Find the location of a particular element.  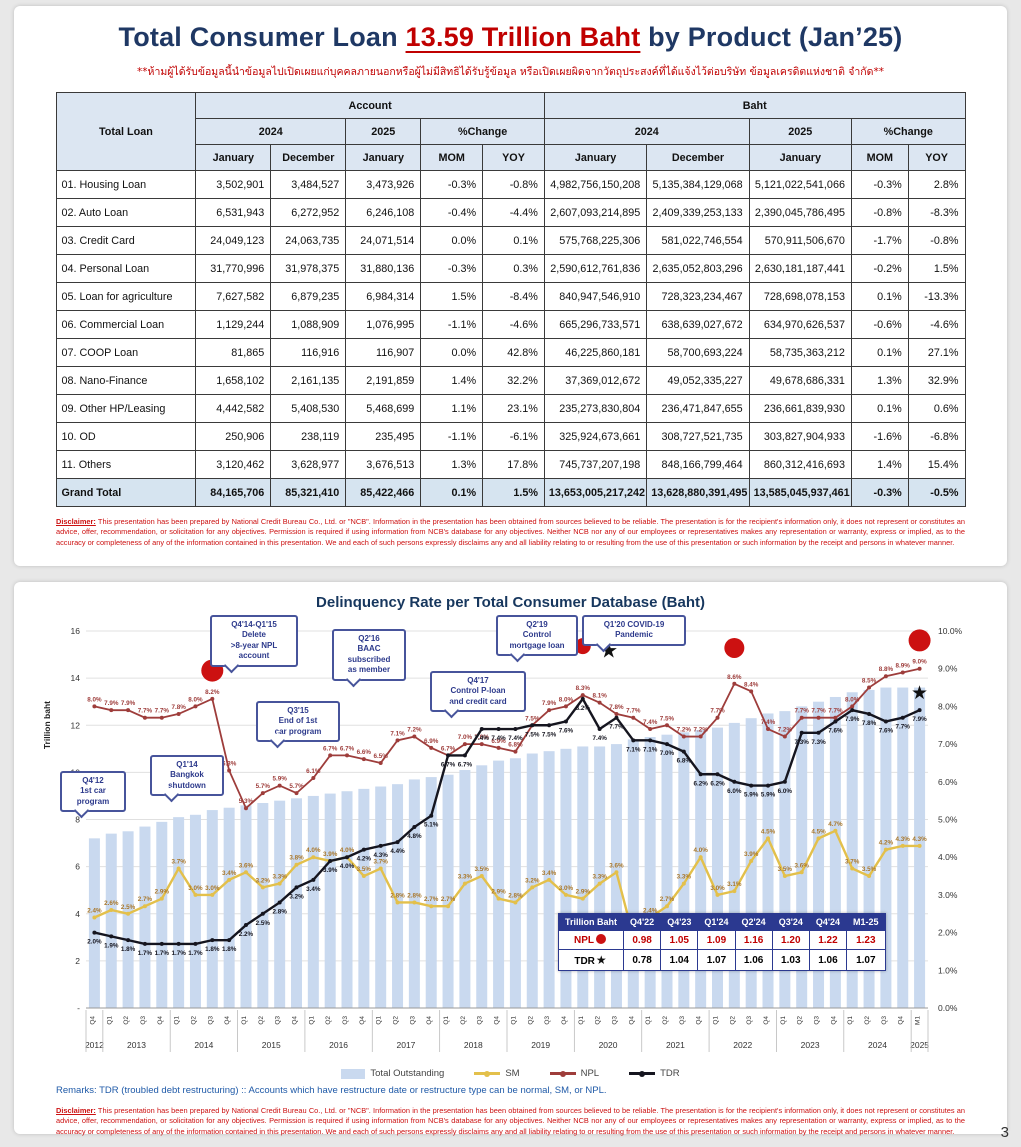

svg-text: 4.3% is located at coordinates (919, 839).